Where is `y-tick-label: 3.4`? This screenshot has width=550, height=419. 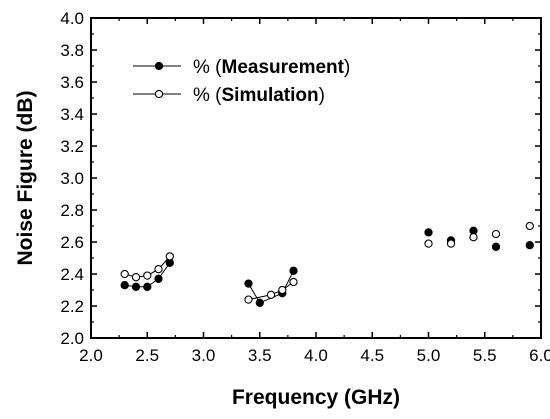
y-tick-label: 3.4 is located at coordinates (72, 114).